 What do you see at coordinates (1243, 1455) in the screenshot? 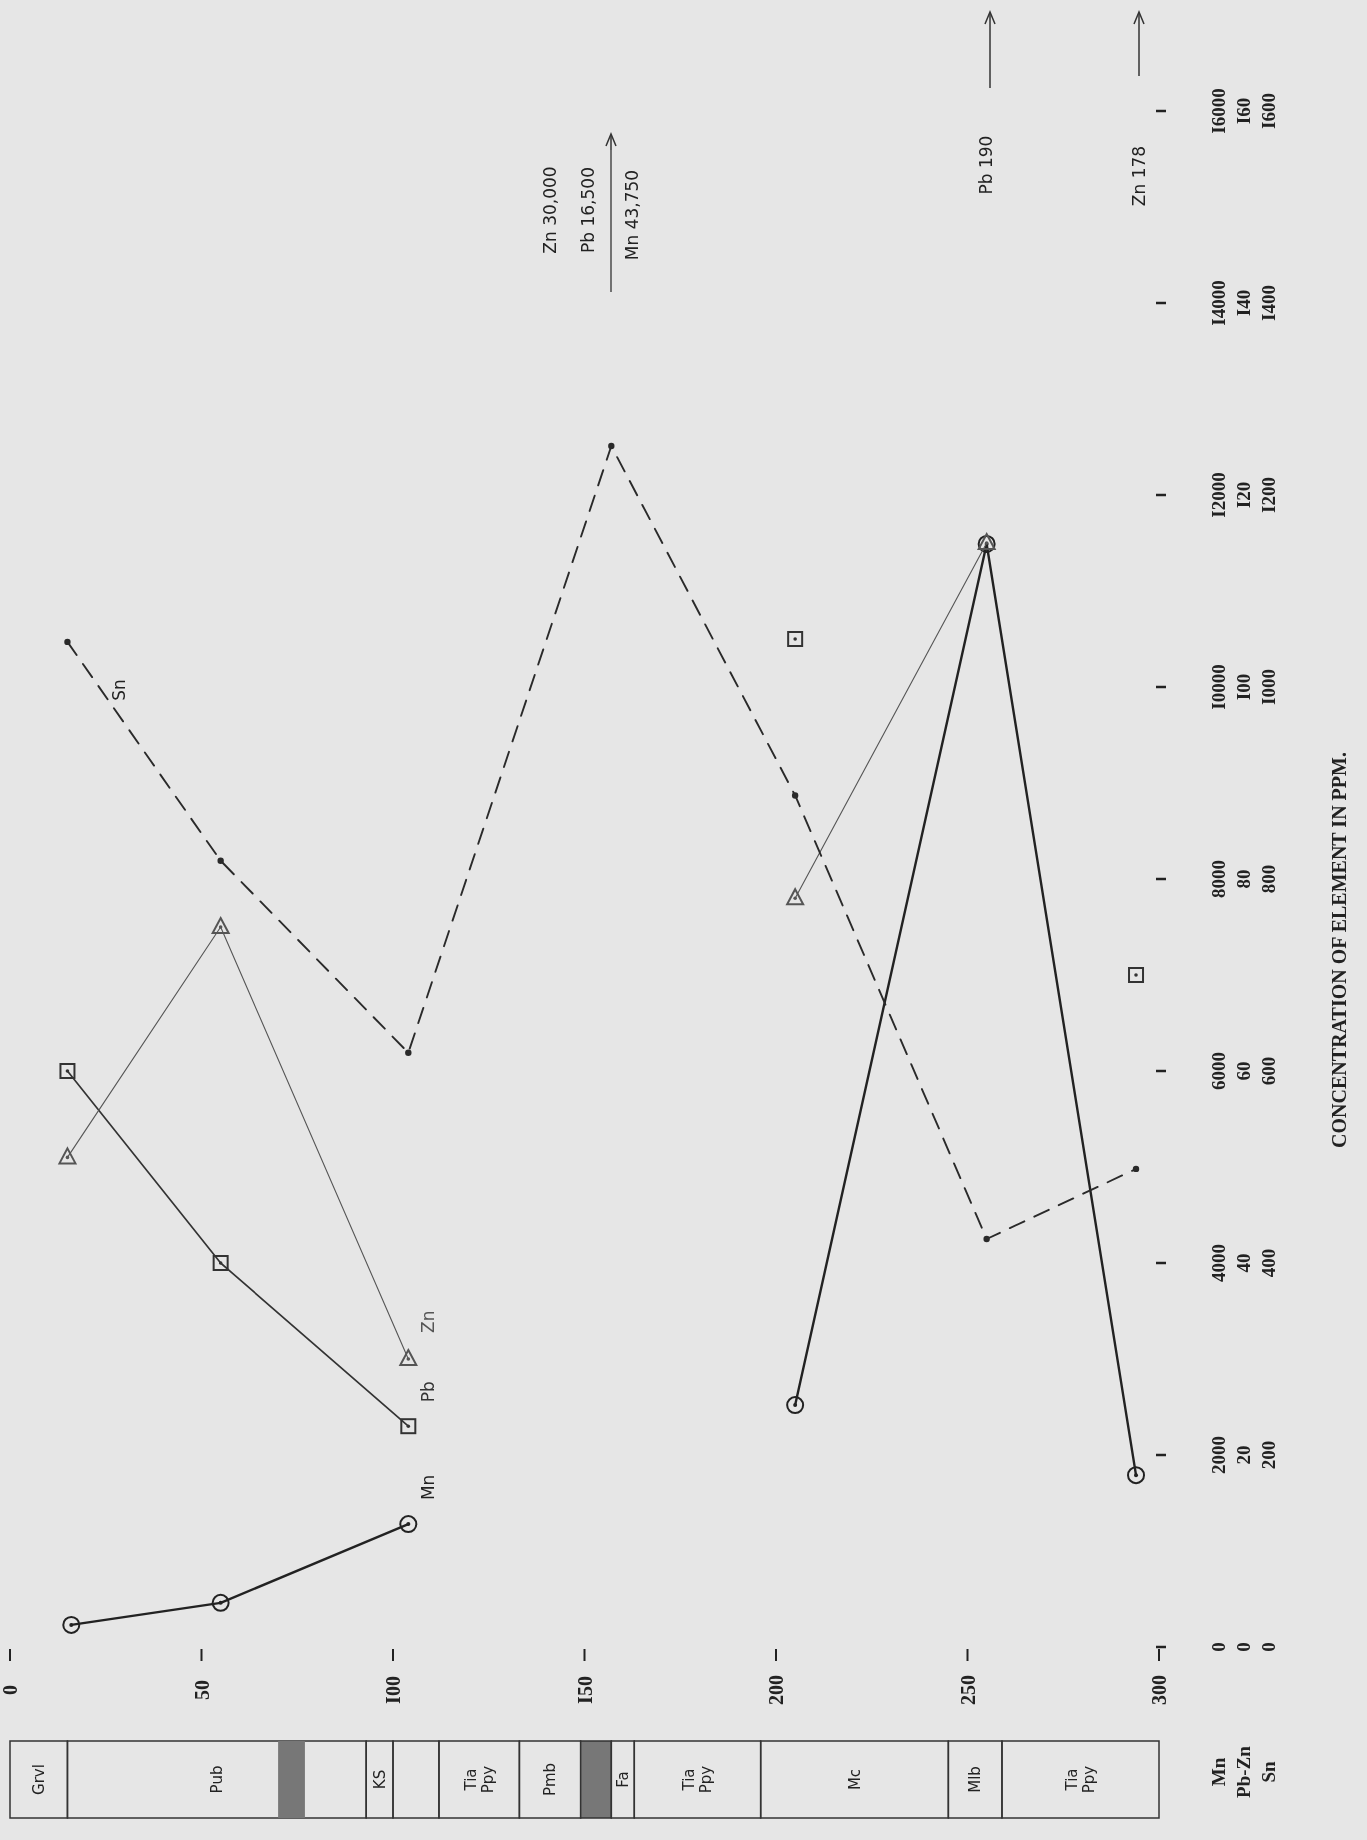
I see `y2-tick-label: 20` at bounding box center [1243, 1455].